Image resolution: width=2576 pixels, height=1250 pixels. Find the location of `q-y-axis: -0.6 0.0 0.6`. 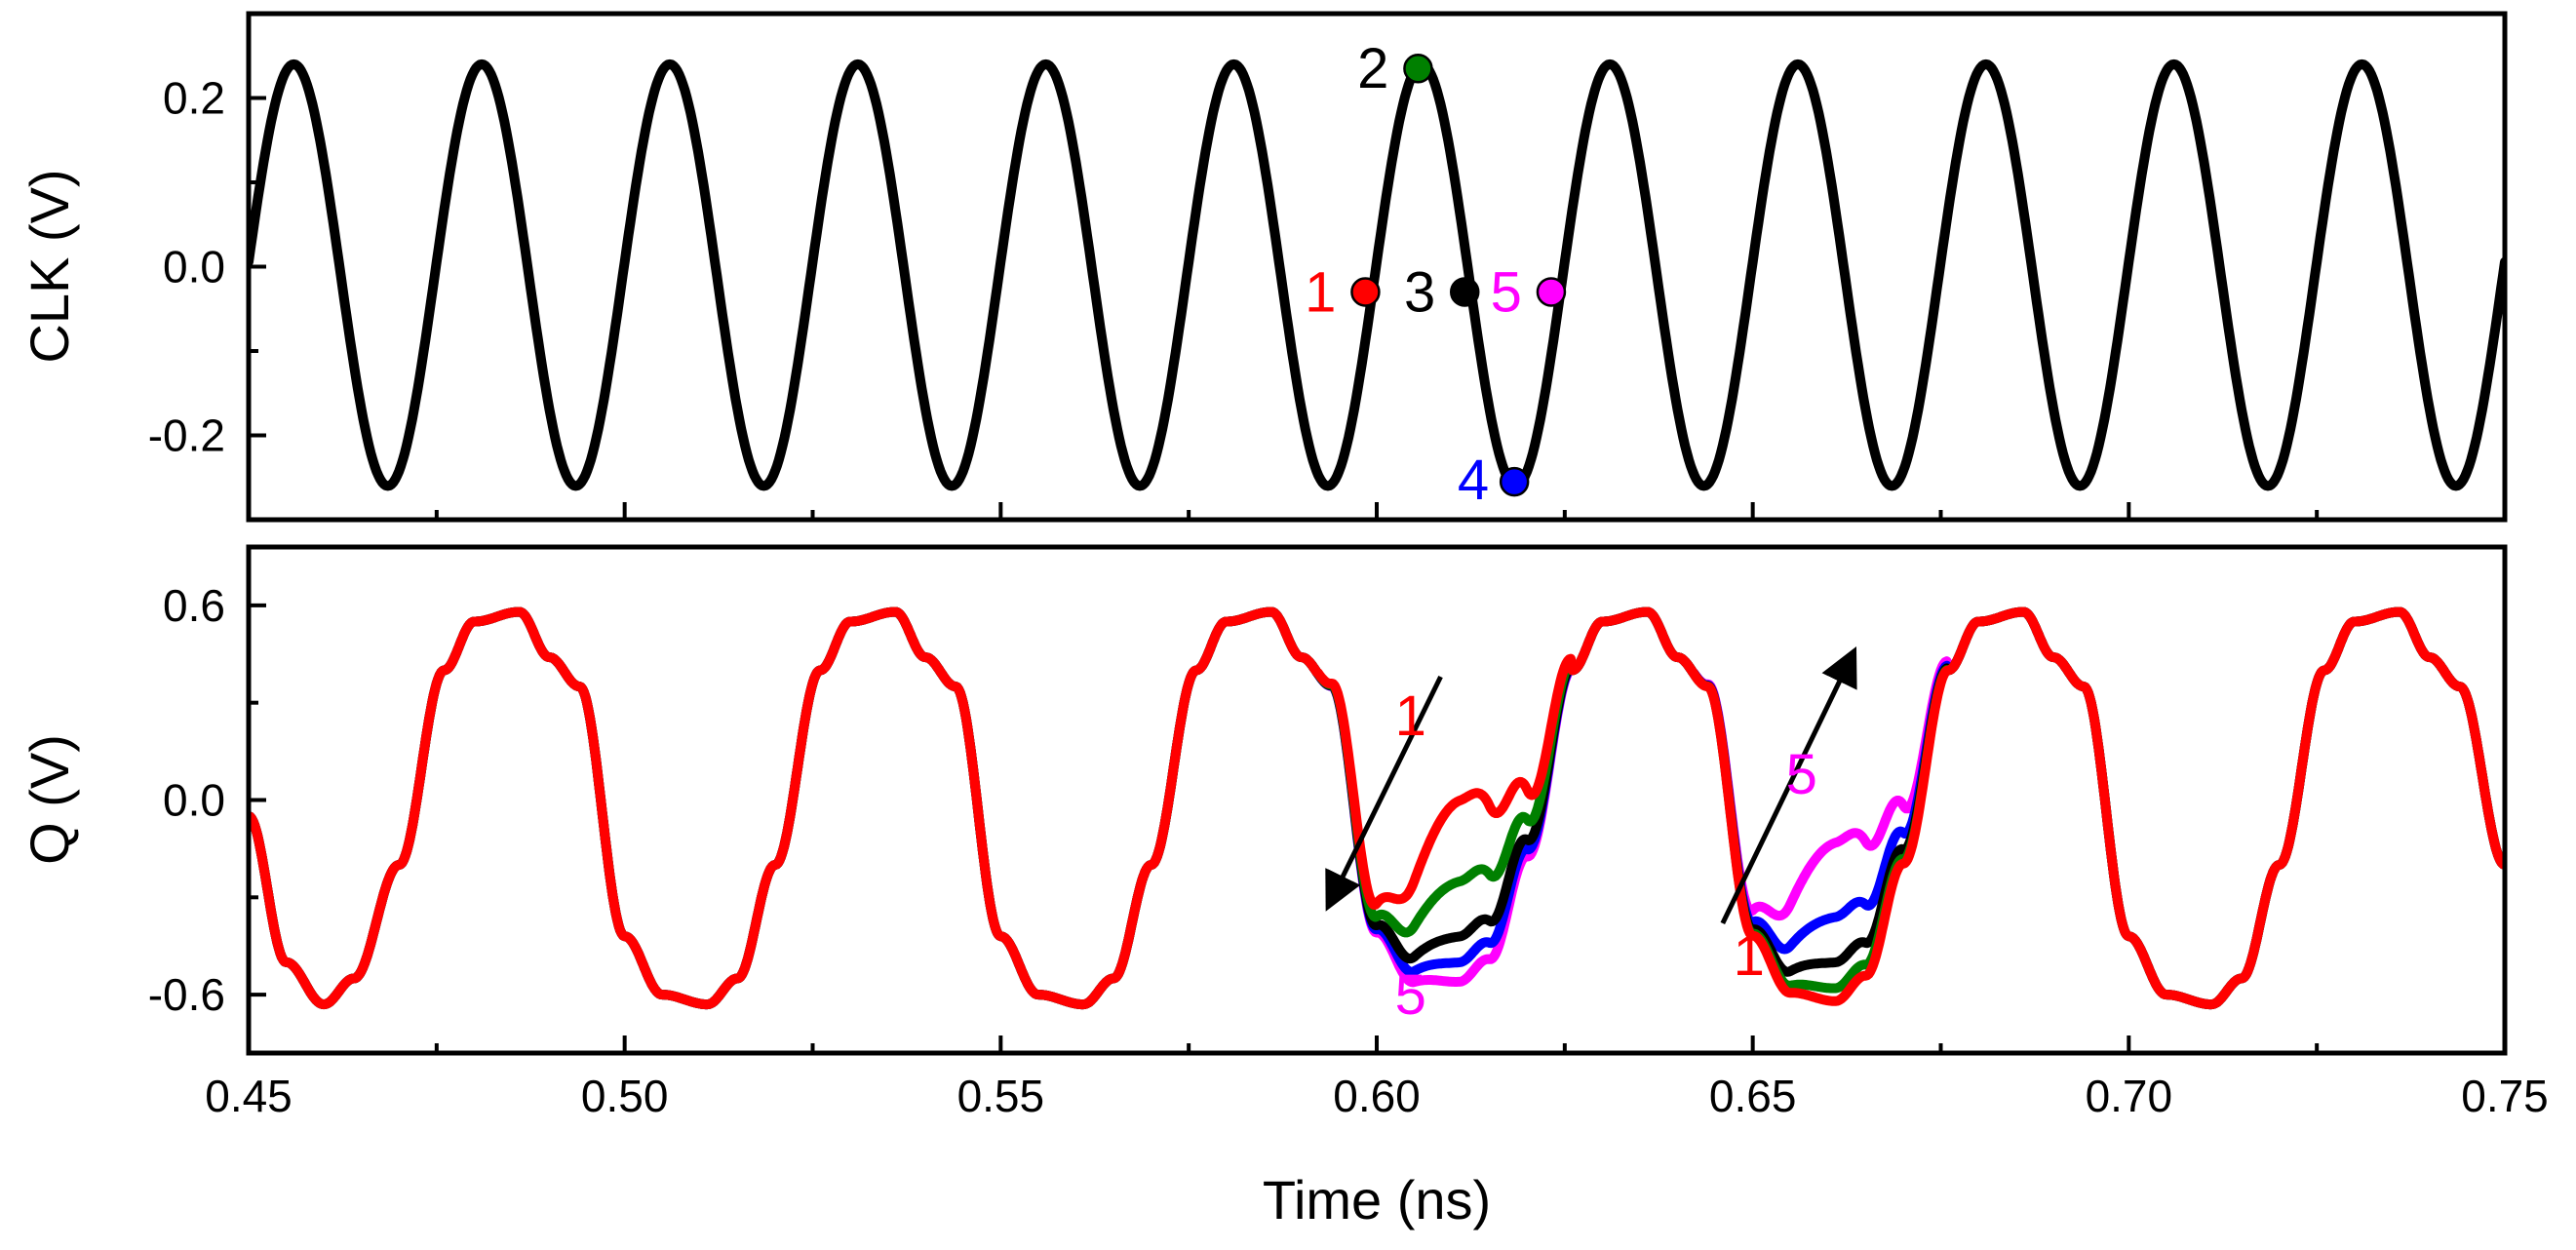

q-y-axis: -0.6 0.0 0.6 is located at coordinates (207, 800).